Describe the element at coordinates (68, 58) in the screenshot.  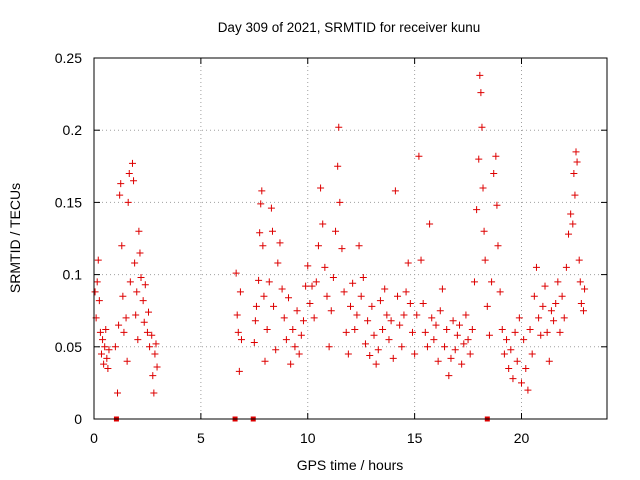
I see `y-tick-label: 0.25` at that location.